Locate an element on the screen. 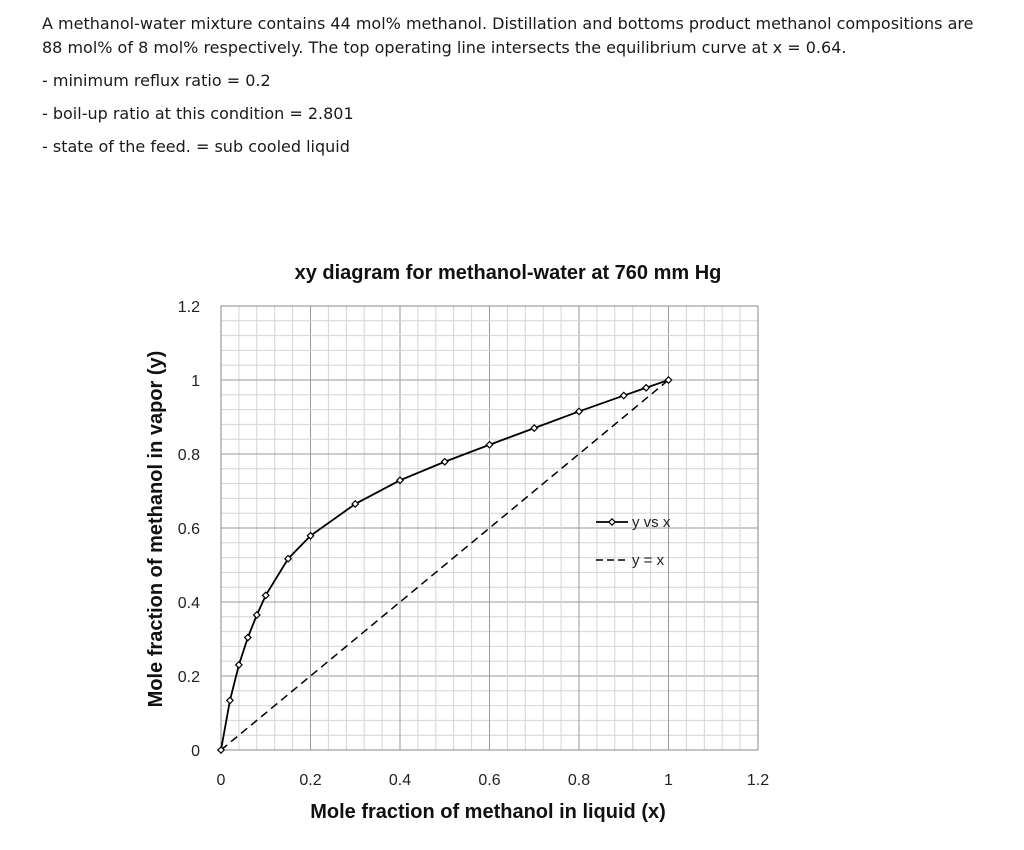 Image resolution: width=1024 pixels, height=850 pixels. y-axis-label: Mole fraction of methanol in vapor (y) is located at coordinates (156, 529).